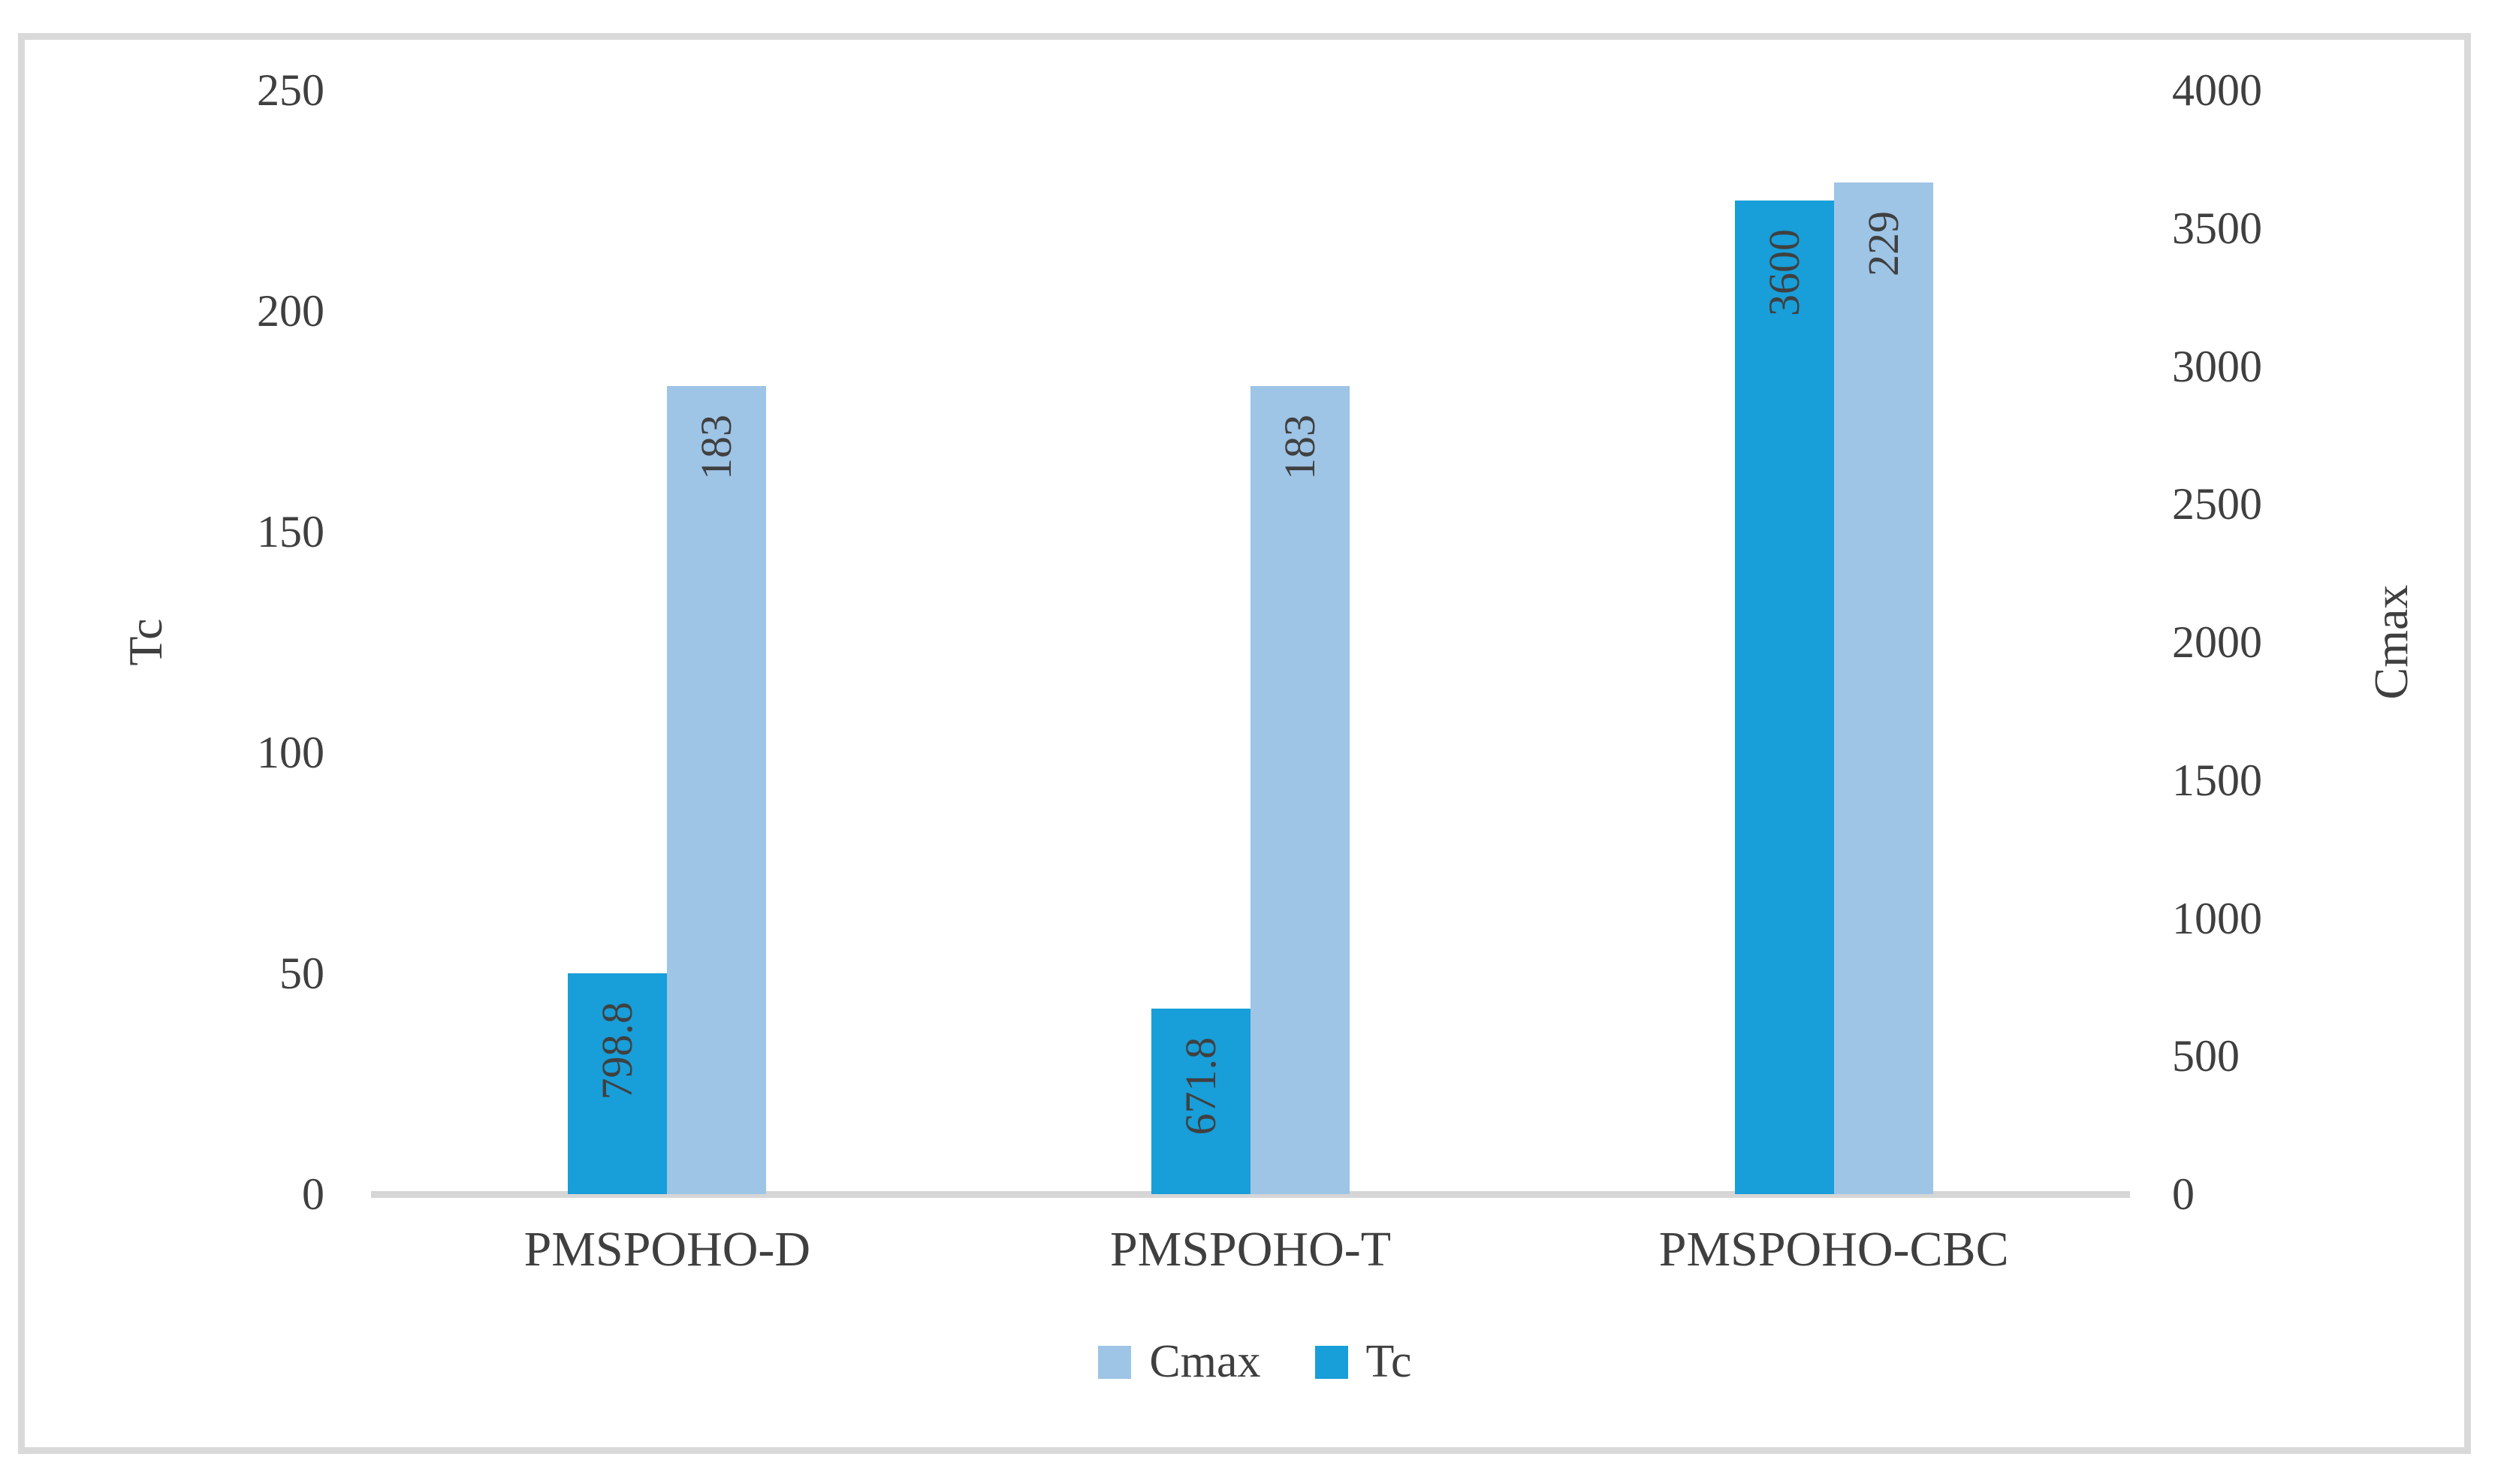  Describe the element at coordinates (162, 642) in the screenshot. I see `left-axis-tick-labels: 250 200 150 100 50 0` at that location.